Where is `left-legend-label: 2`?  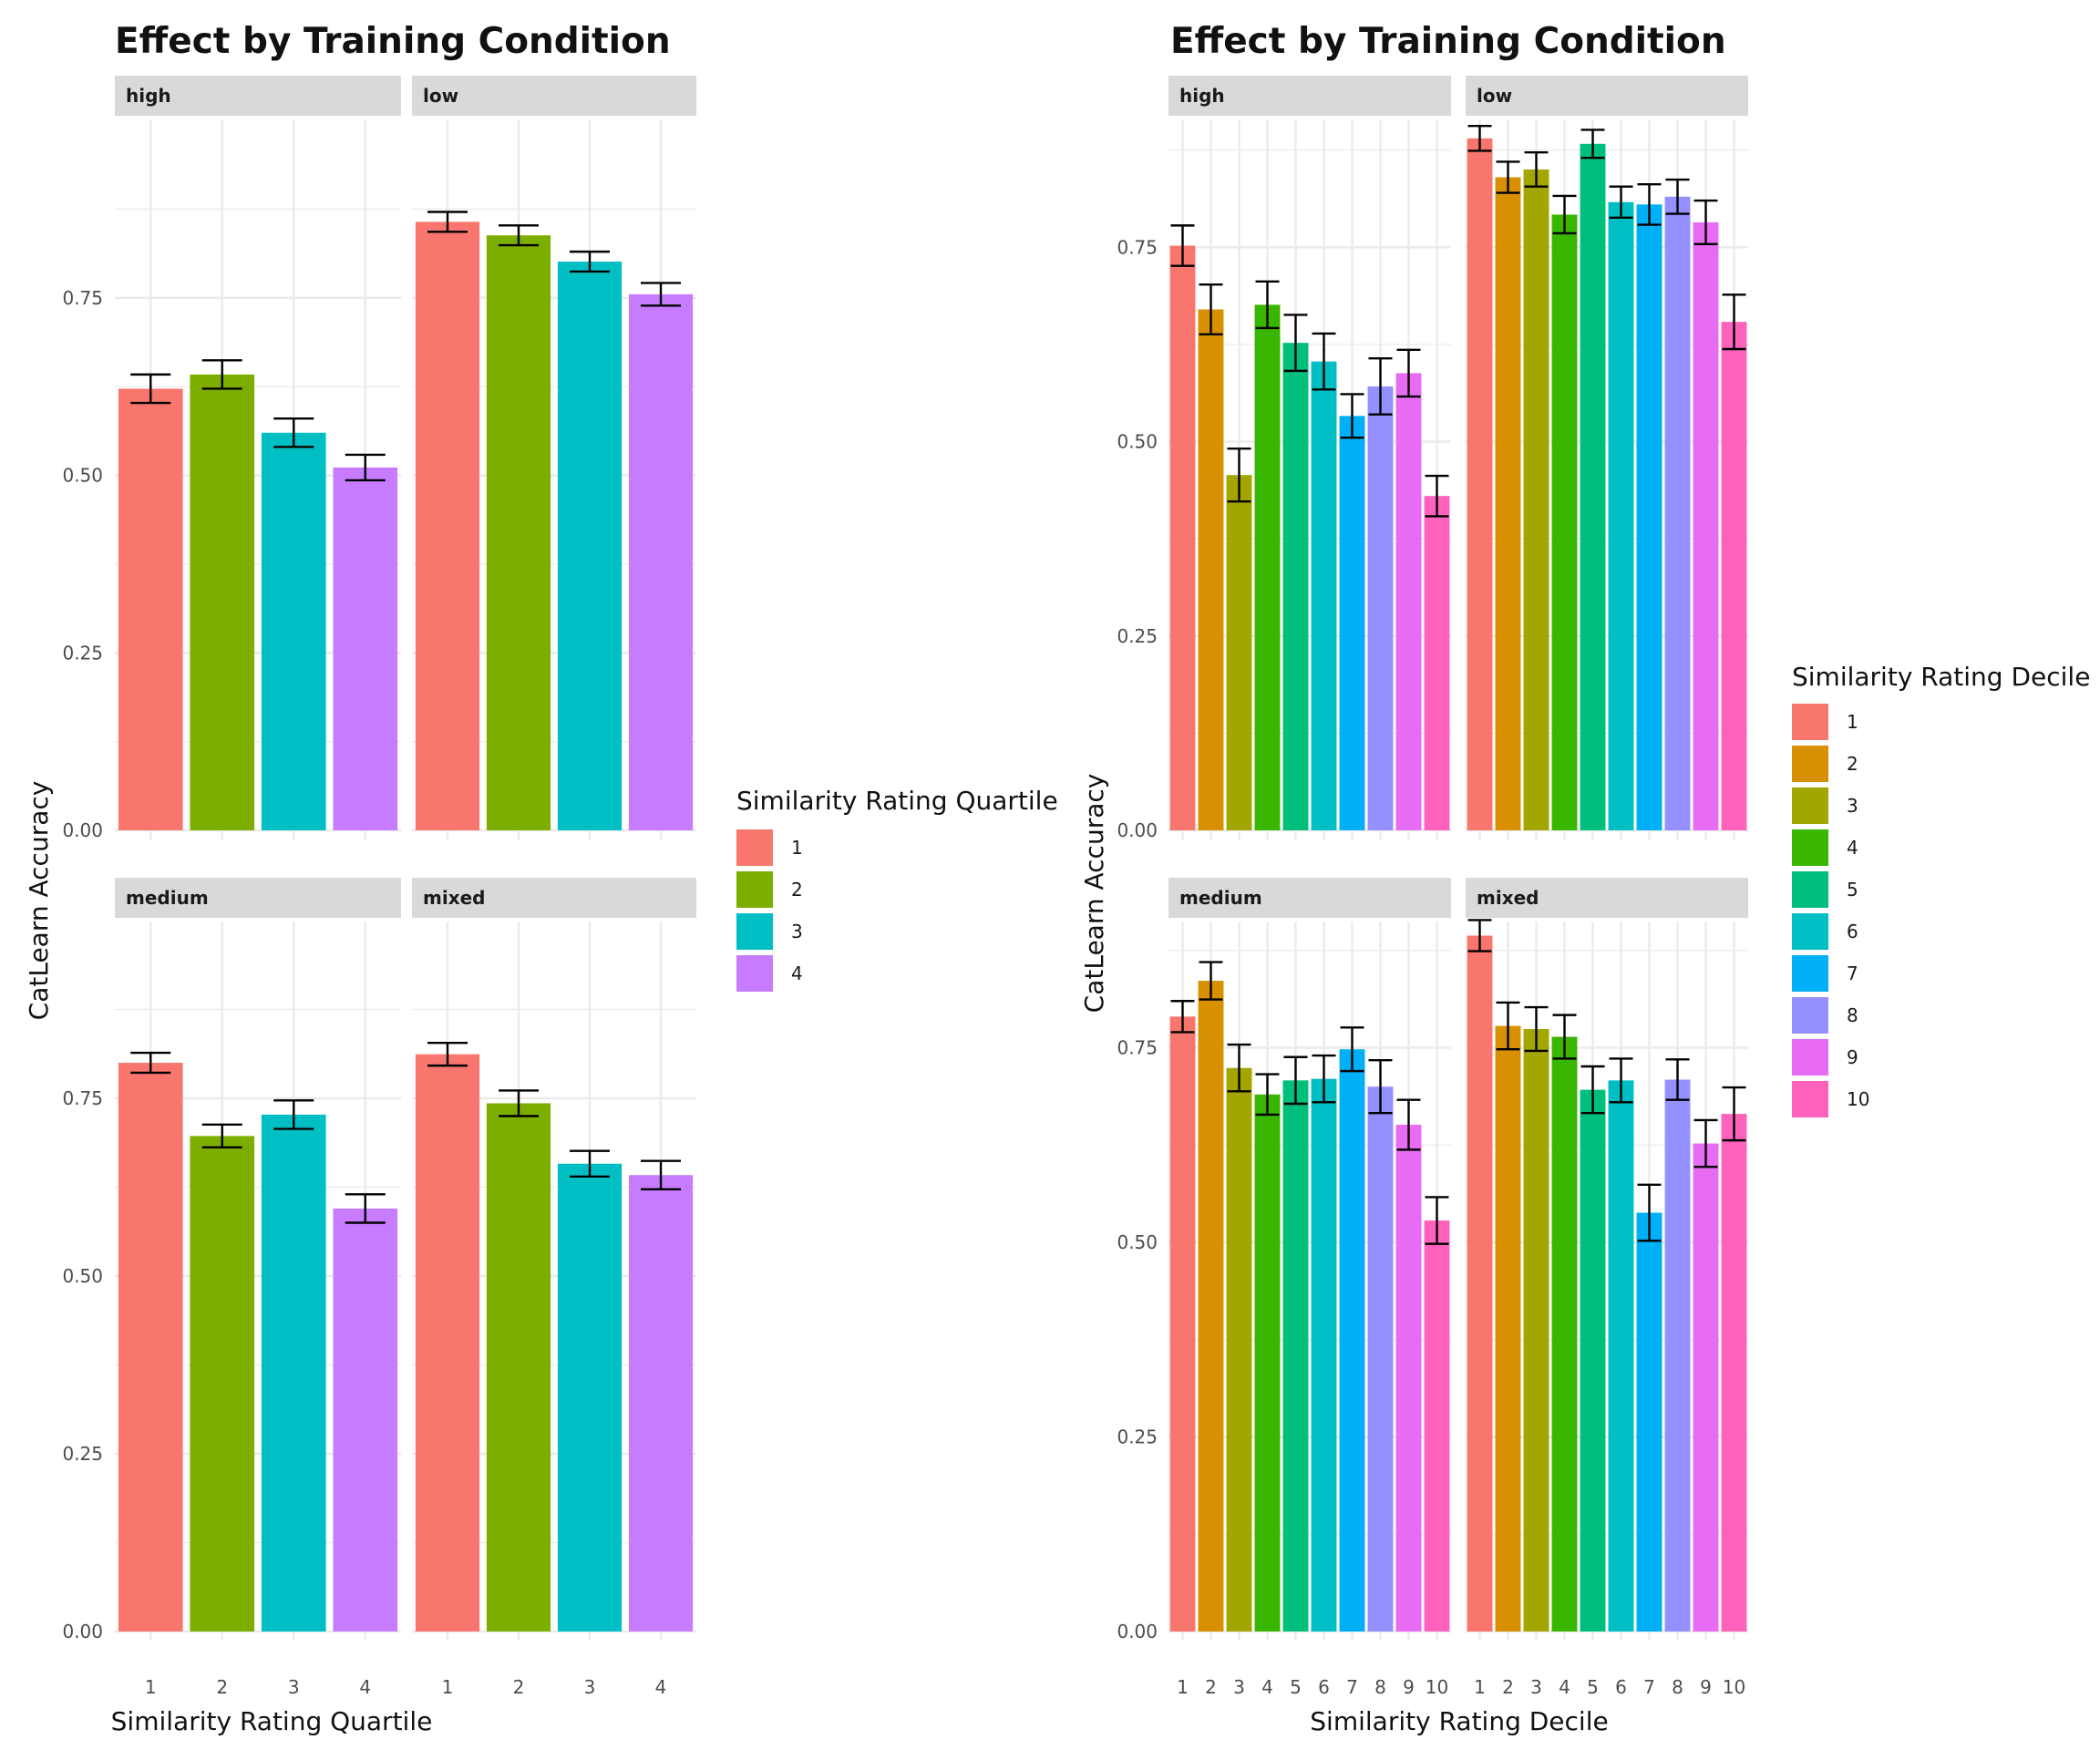 left-legend-label: 2 is located at coordinates (797, 890).